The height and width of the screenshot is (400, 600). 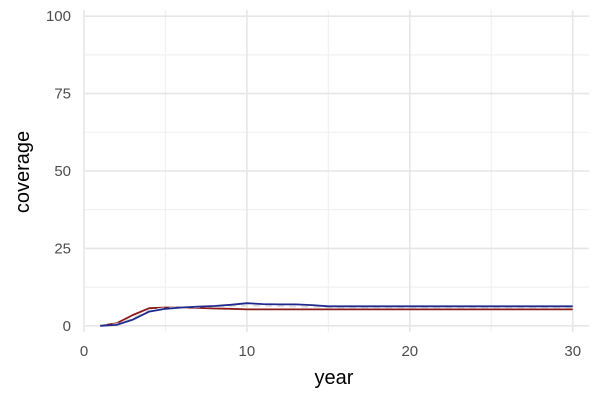 I want to click on y-tick-label: 75, so click(x=62, y=94).